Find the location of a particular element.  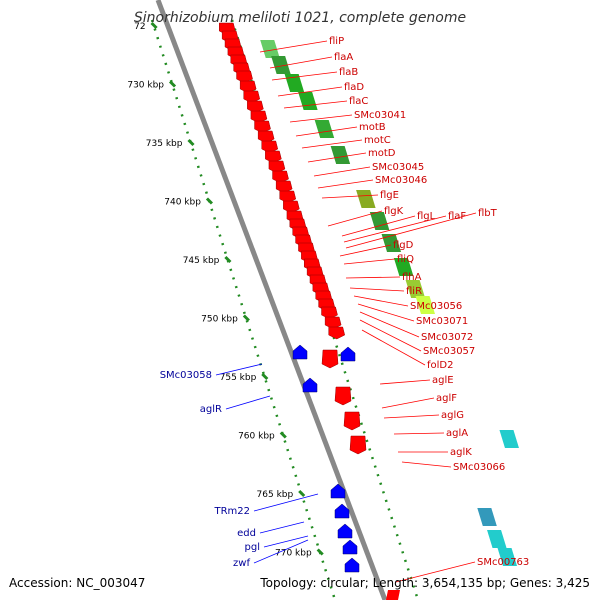

gene-label-smc00763: SMc00763 is located at coordinates (503, 562).